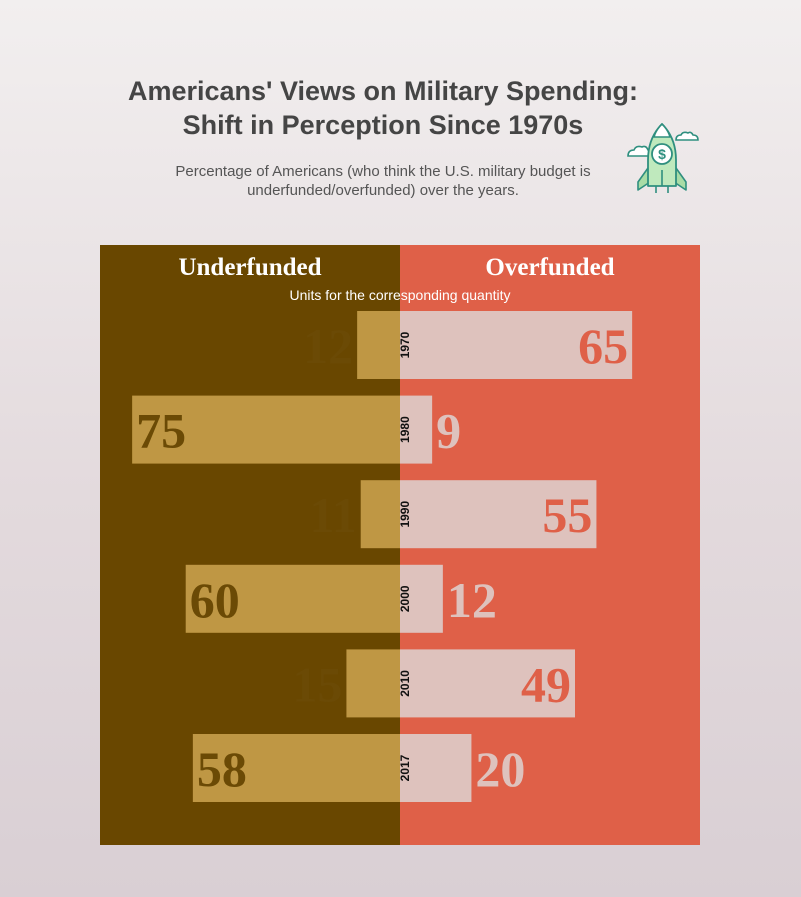 The height and width of the screenshot is (897, 801). What do you see at coordinates (405, 429) in the screenshot?
I see `year-label-1980: 1980` at bounding box center [405, 429].